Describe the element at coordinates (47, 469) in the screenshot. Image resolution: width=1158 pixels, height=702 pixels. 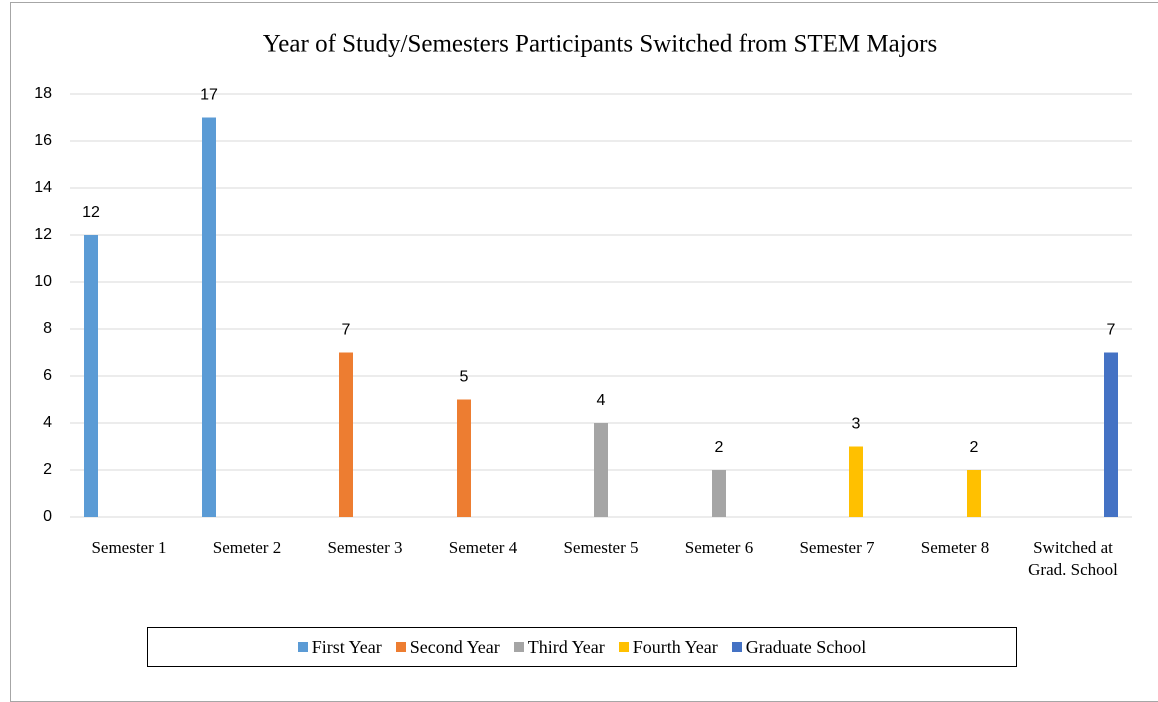
I see `y-tick-label: 2` at that location.